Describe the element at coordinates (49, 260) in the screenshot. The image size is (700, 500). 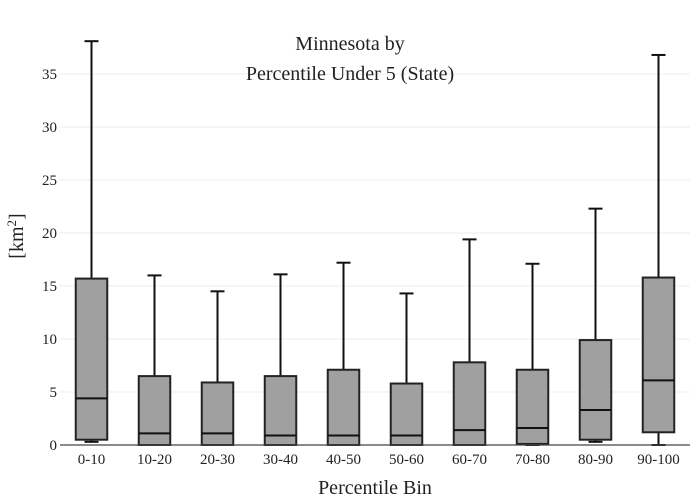
I see `y-tick-labels: 0 5 10 15 20 25 30 35` at that location.